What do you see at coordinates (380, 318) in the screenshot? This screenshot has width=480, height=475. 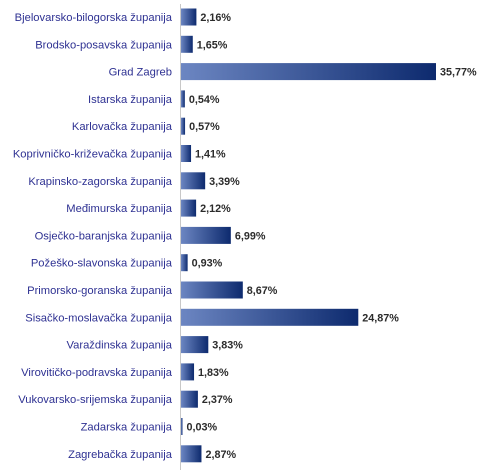 I see `value-label: 24,87%` at bounding box center [380, 318].